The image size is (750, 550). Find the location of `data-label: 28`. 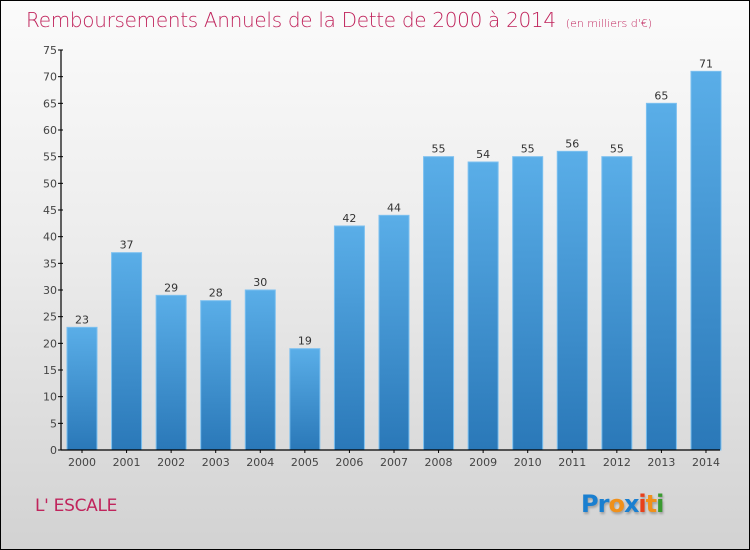

data-label: 28 is located at coordinates (216, 293).